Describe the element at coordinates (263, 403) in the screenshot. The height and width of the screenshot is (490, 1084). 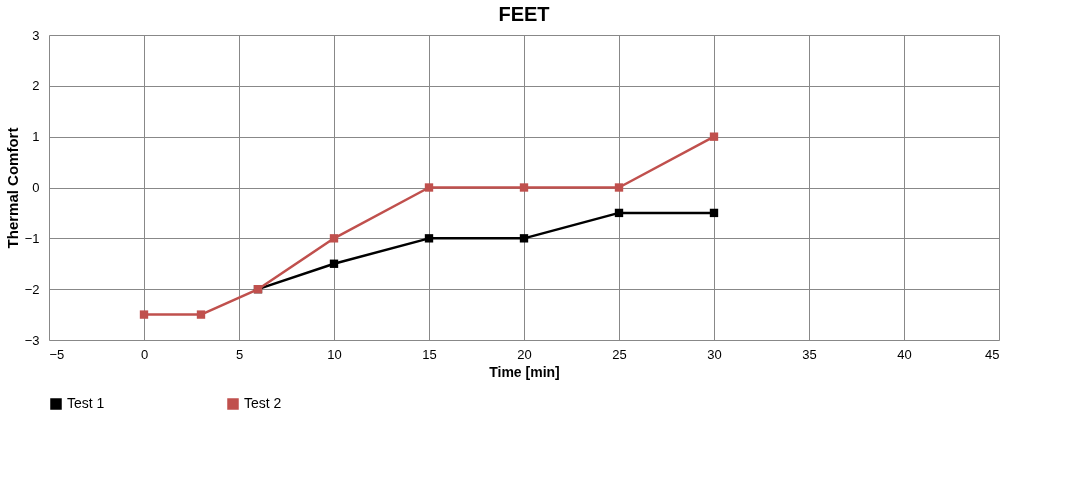
I see `legend-label: Test 2` at that location.